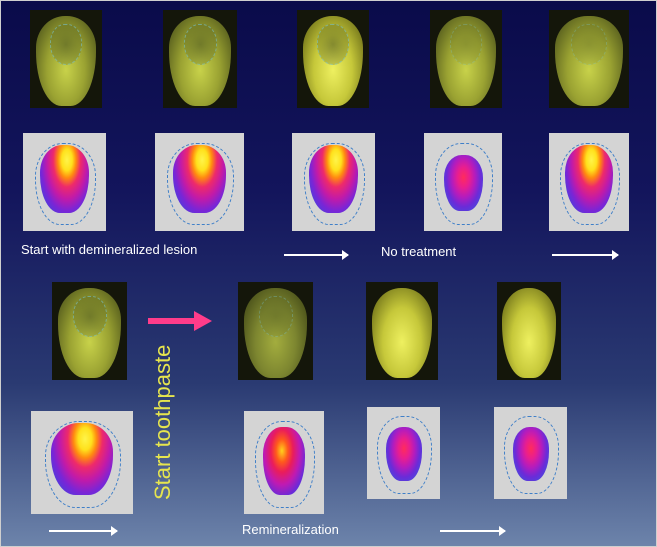 This screenshot has height=547, width=657. Describe the element at coordinates (419, 251) in the screenshot. I see `caption-no-treatment: No treatment` at that location.